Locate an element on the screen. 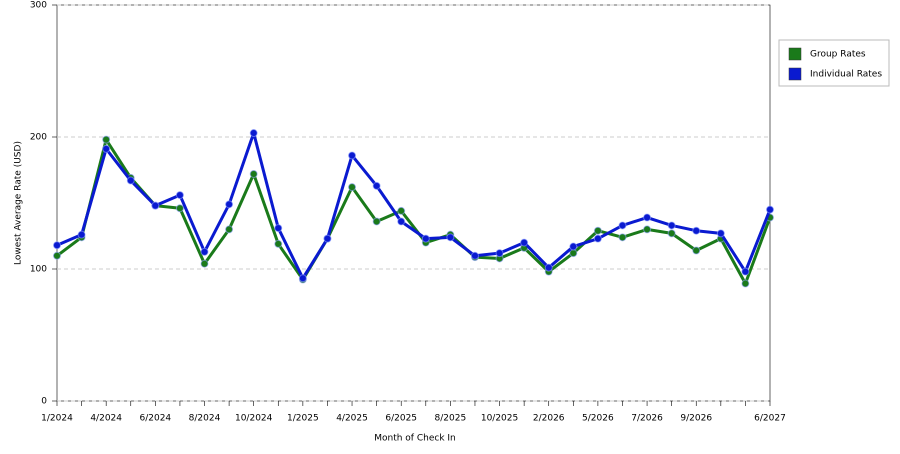 The height and width of the screenshot is (454, 900). x-tick-label: 10/2025 is located at coordinates (499, 419).